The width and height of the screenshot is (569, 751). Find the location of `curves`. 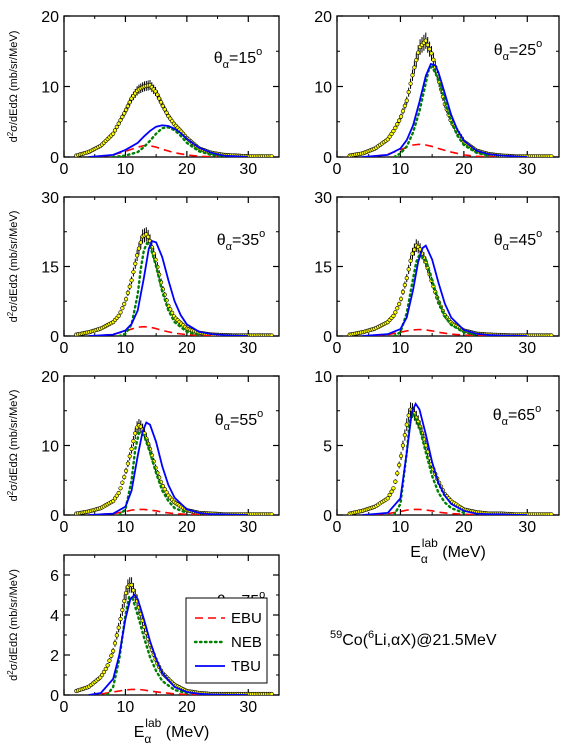

curves is located at coordinates (174, 467).